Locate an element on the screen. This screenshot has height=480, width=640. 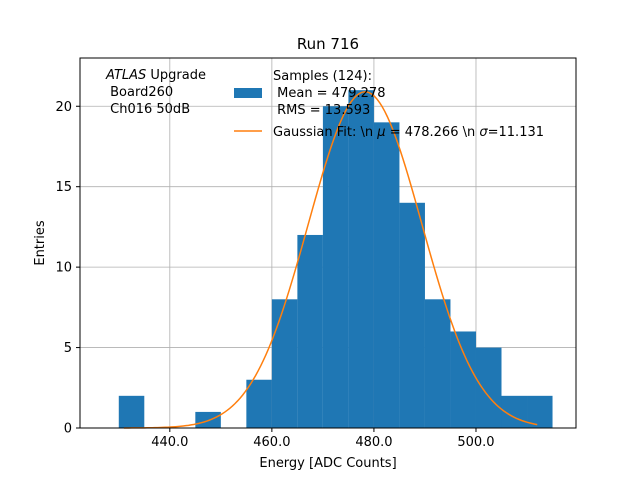
atlas-label-line1: ATLAS Upgrade is located at coordinates (155, 75).